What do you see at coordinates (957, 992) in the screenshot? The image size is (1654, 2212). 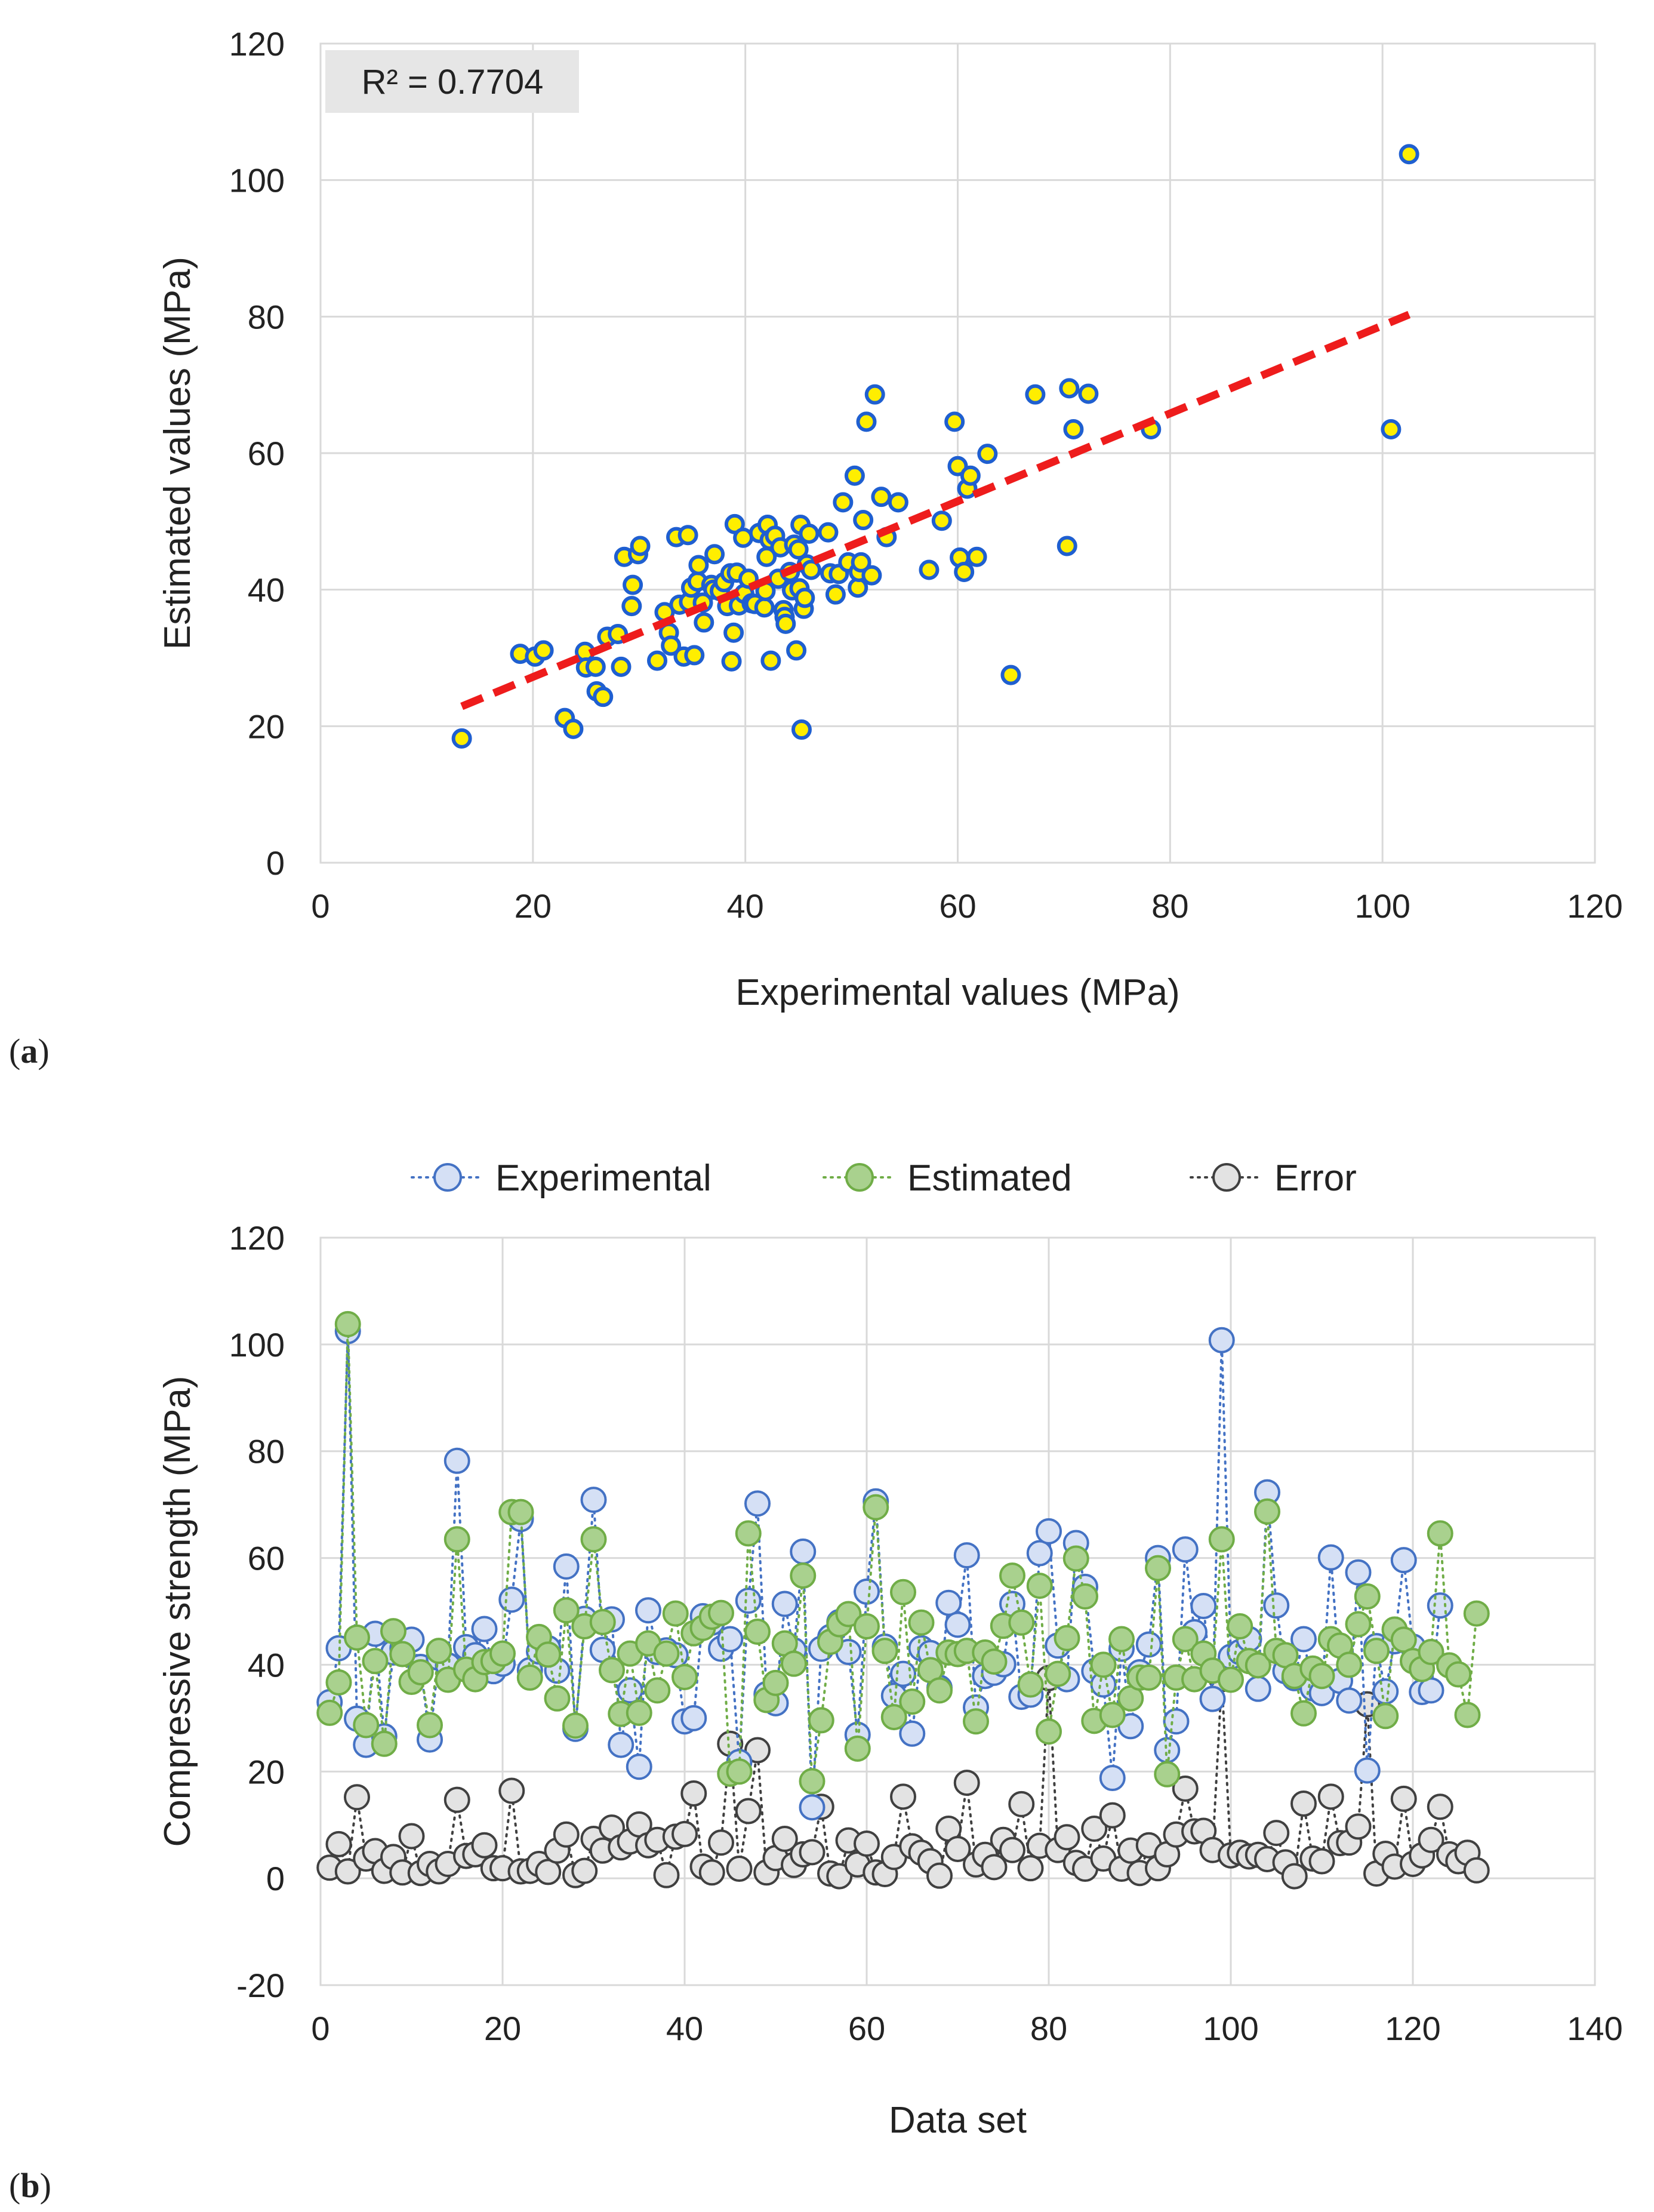 I see `x-axis-title-a: Experimental values (MPa)` at bounding box center [957, 992].